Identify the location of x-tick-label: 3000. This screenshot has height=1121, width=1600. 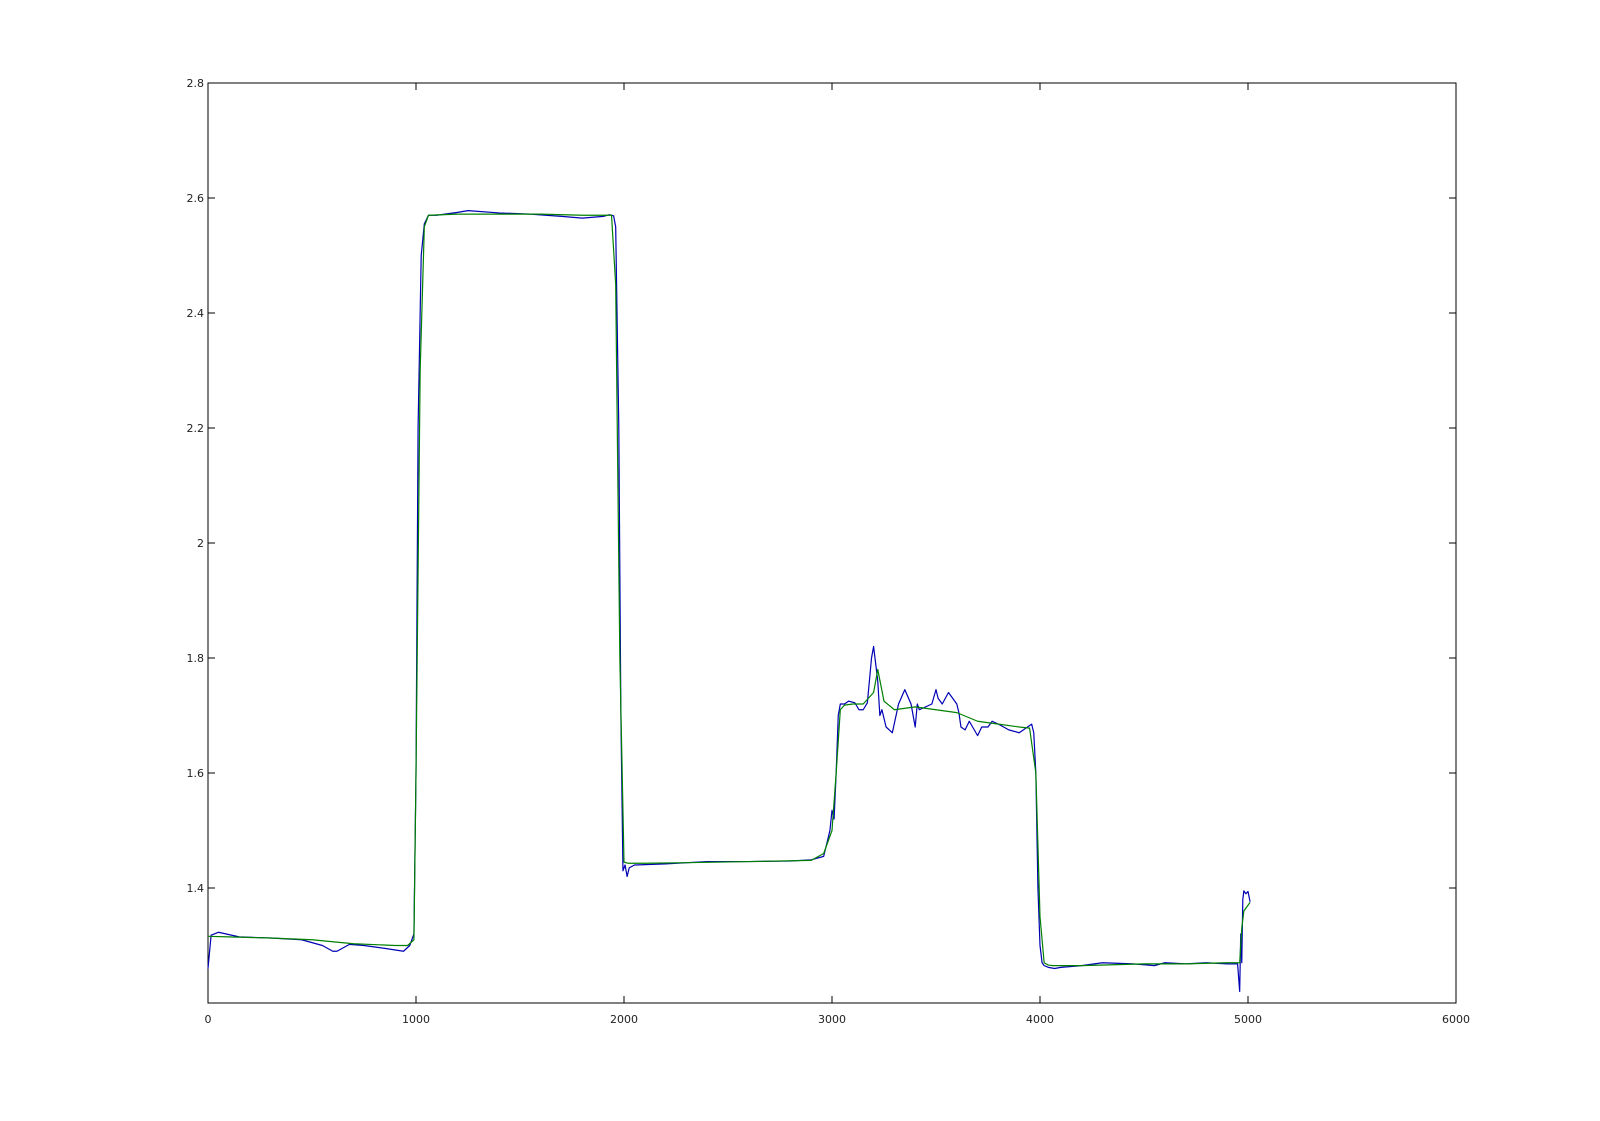
(832, 1019).